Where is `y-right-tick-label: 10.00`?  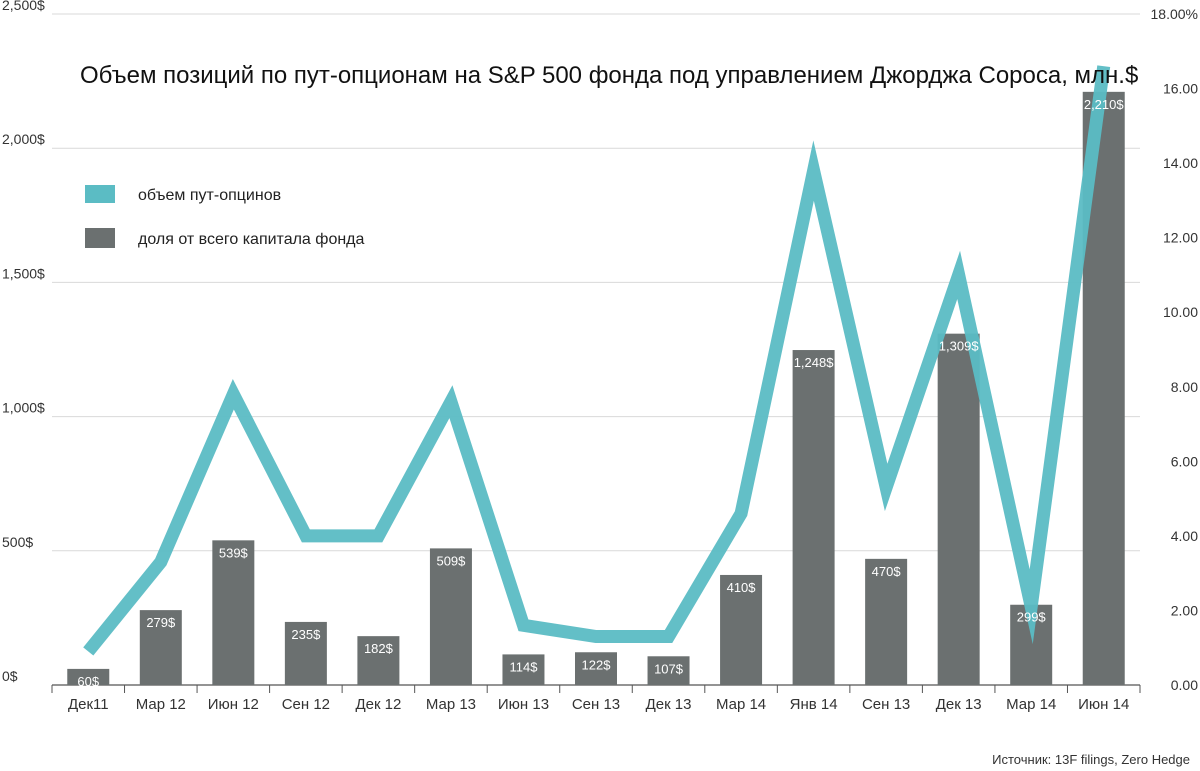
y-right-tick-label: 10.00 is located at coordinates (1180, 312).